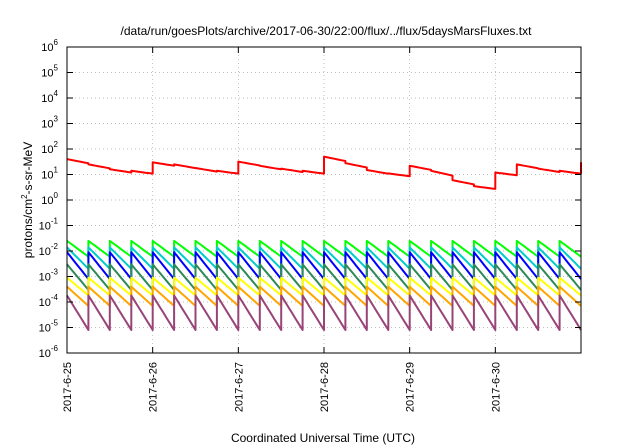 Image resolution: width=640 pixels, height=448 pixels. What do you see at coordinates (49, 123) in the screenshot?
I see `y-tick-label: 10³` at bounding box center [49, 123].